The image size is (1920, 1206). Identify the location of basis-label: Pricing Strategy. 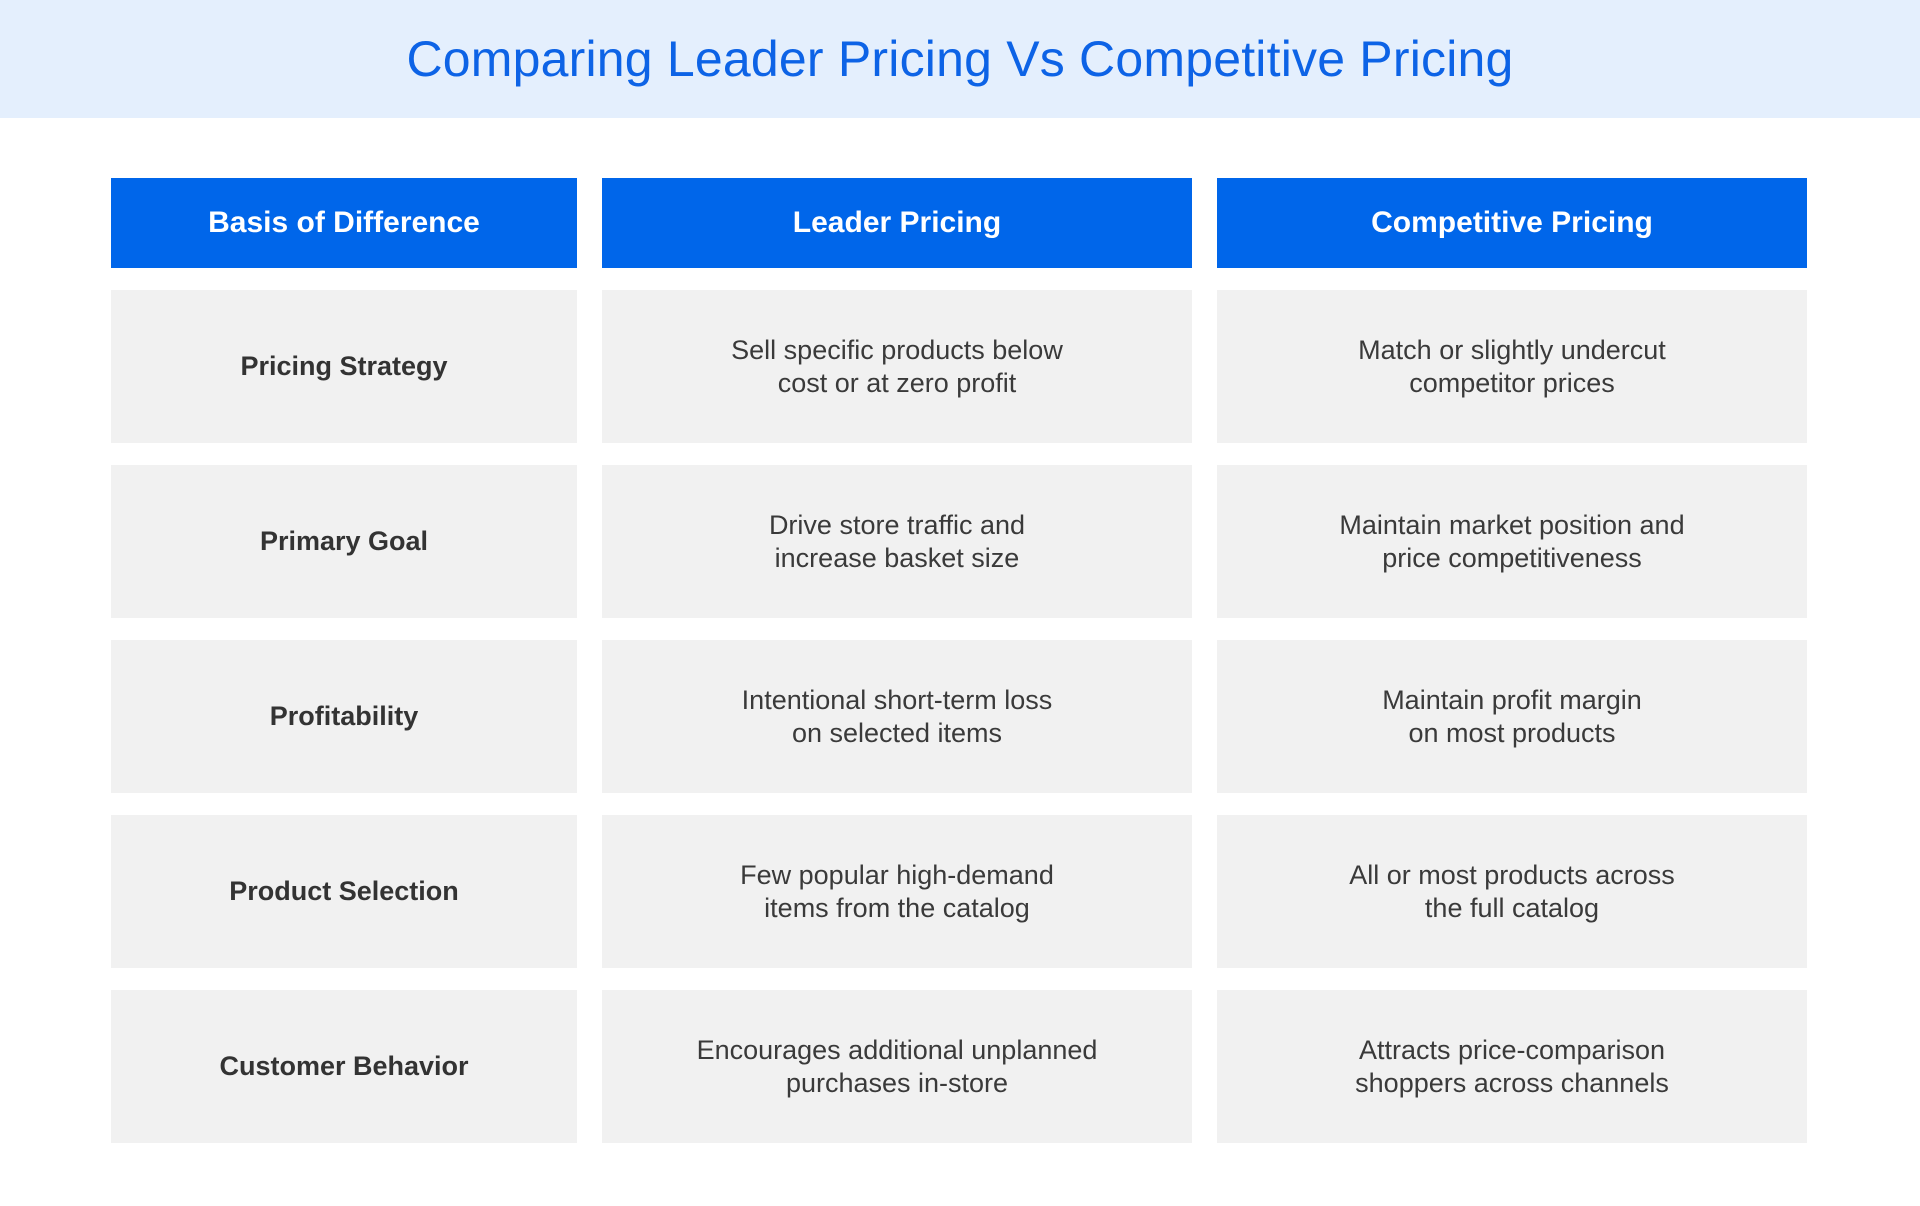
(344, 366).